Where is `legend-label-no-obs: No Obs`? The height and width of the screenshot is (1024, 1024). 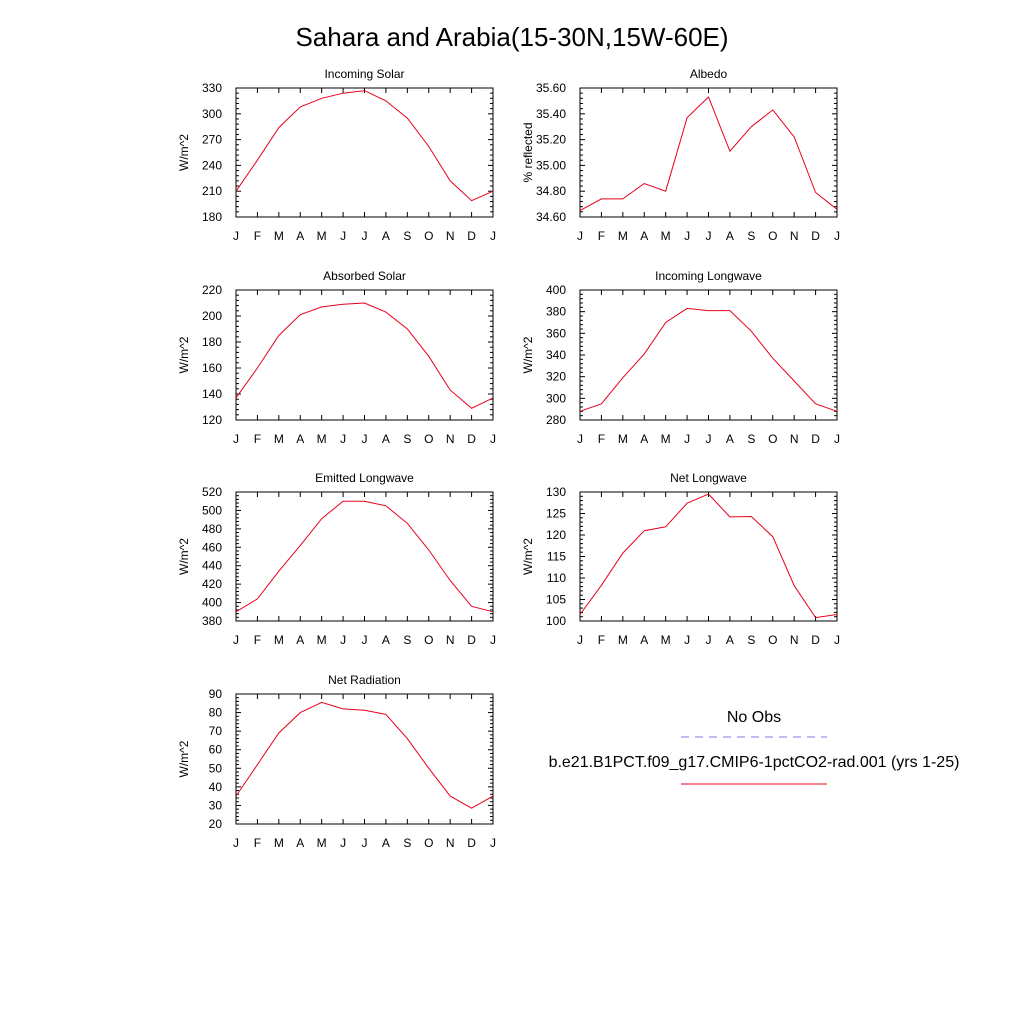
legend-label-no-obs: No Obs is located at coordinates (754, 717).